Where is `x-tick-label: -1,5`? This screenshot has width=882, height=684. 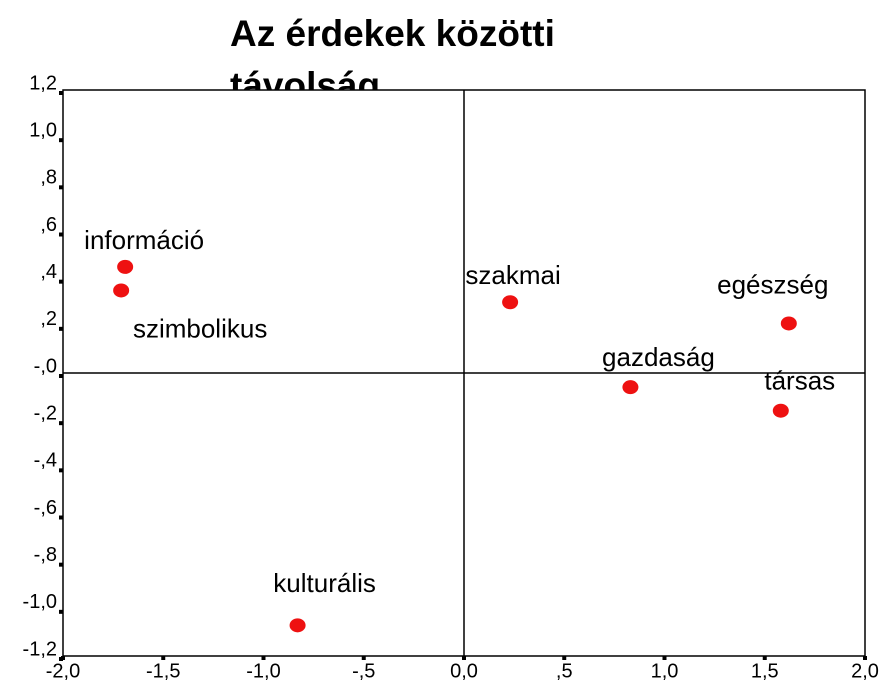
x-tick-label: -1,5 is located at coordinates (163, 671).